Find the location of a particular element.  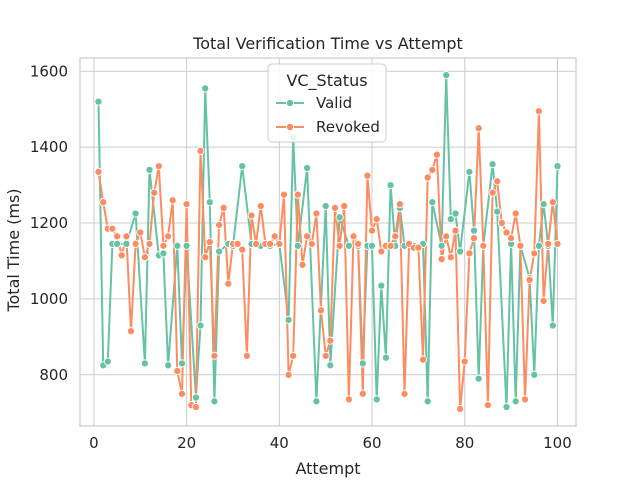

legend-title: VC_Status is located at coordinates (326, 81).